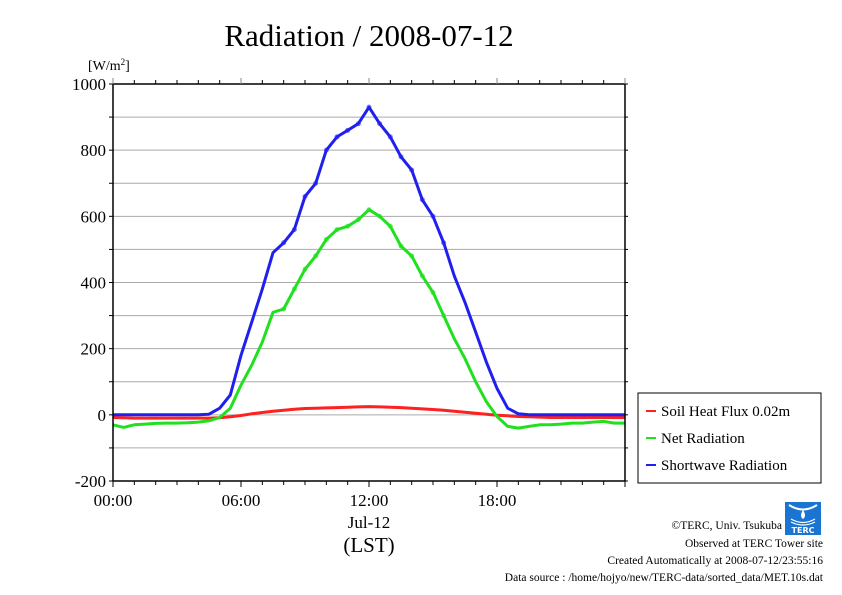 Image resolution: width=842 pixels, height=595 pixels. What do you see at coordinates (726, 412) in the screenshot?
I see `legend-label: Soil Heat Flux 0.02m` at bounding box center [726, 412].